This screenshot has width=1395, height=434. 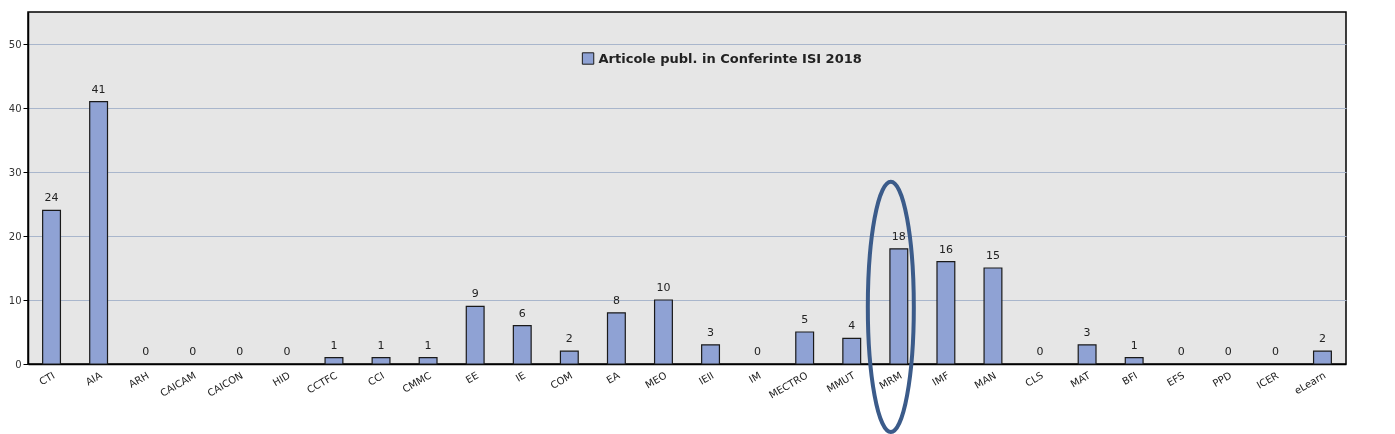 What do you see at coordinates (520, 376) in the screenshot?
I see `x-tick-label: IE` at bounding box center [520, 376].